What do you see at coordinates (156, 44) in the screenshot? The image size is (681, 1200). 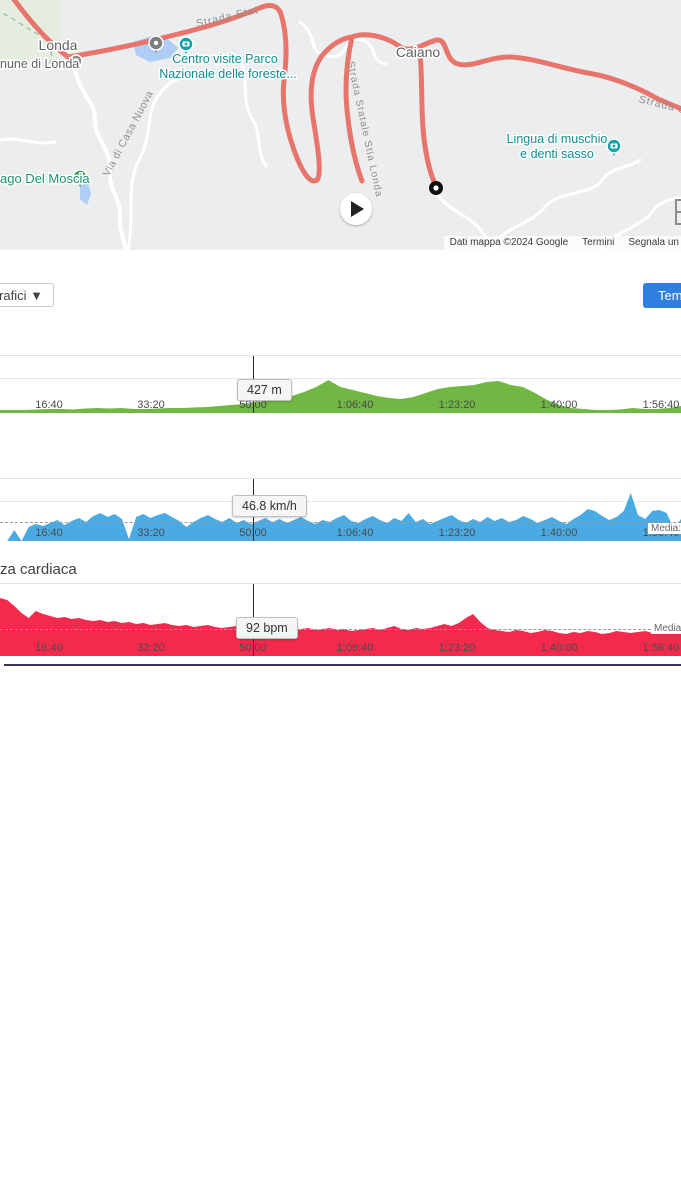 I see `lake-marker` at bounding box center [156, 44].